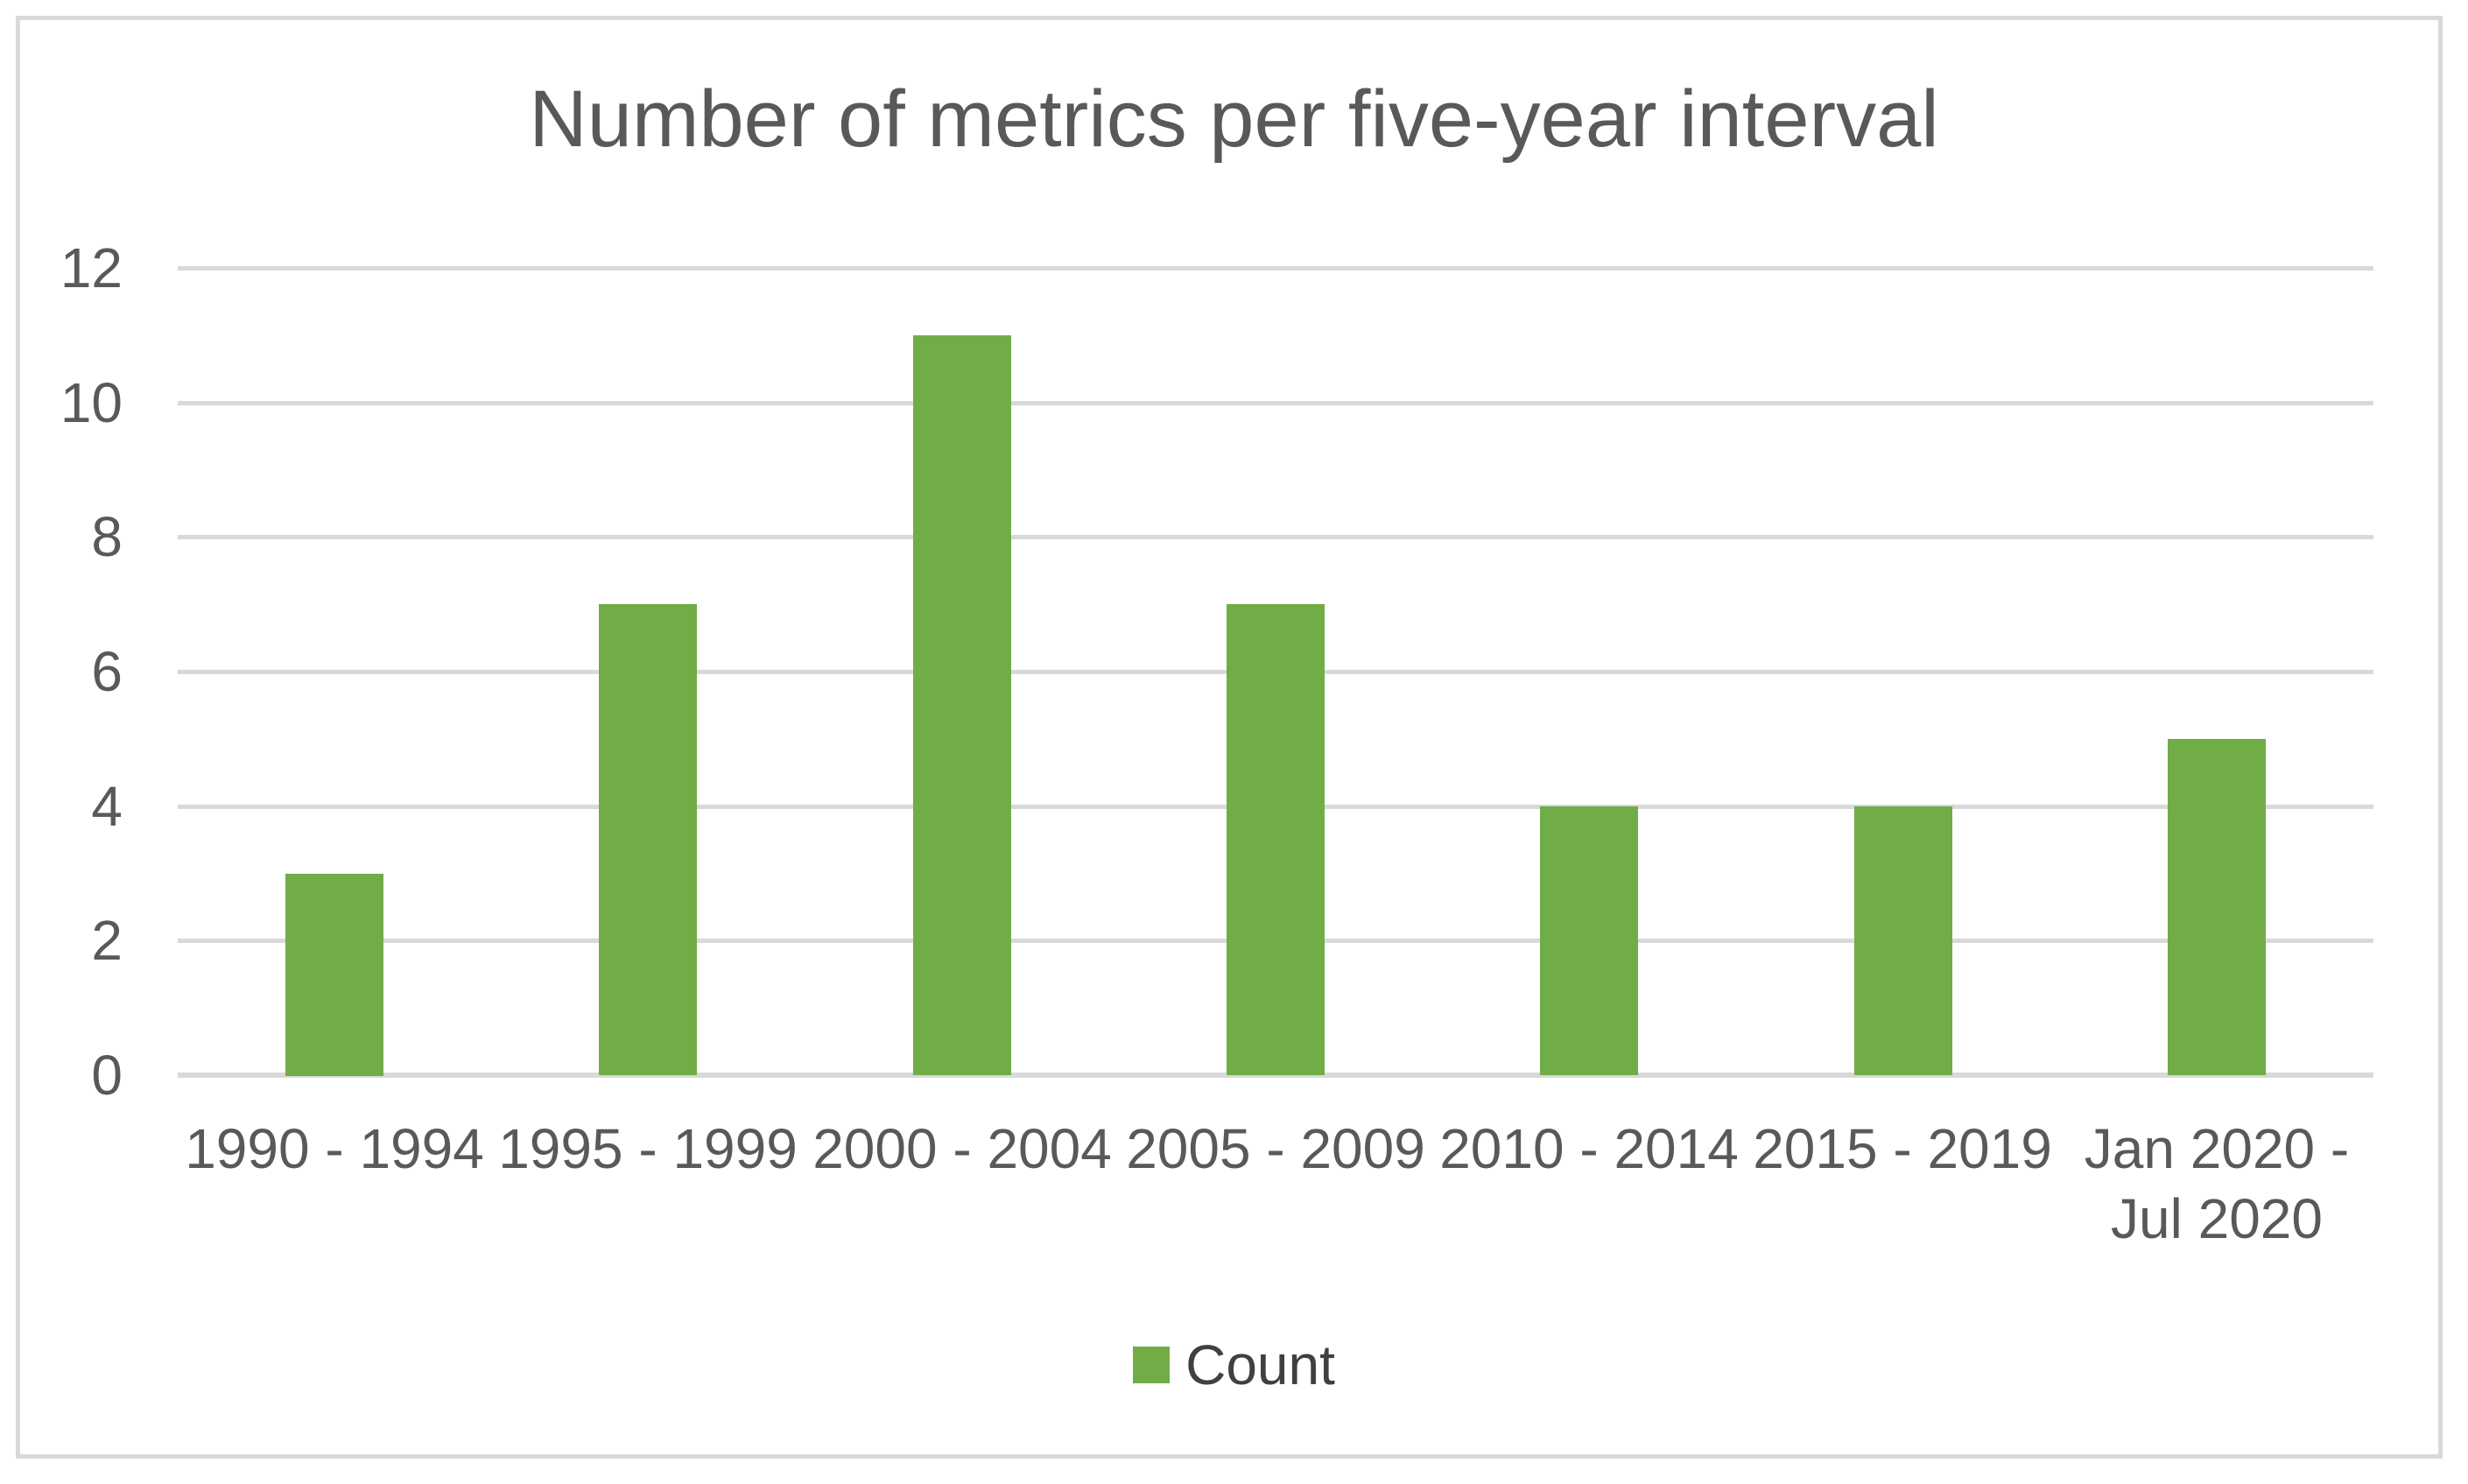 The image size is (2468, 1484). What do you see at coordinates (1902, 1148) in the screenshot?
I see `x-tick-label: 2015 - 2019` at bounding box center [1902, 1148].